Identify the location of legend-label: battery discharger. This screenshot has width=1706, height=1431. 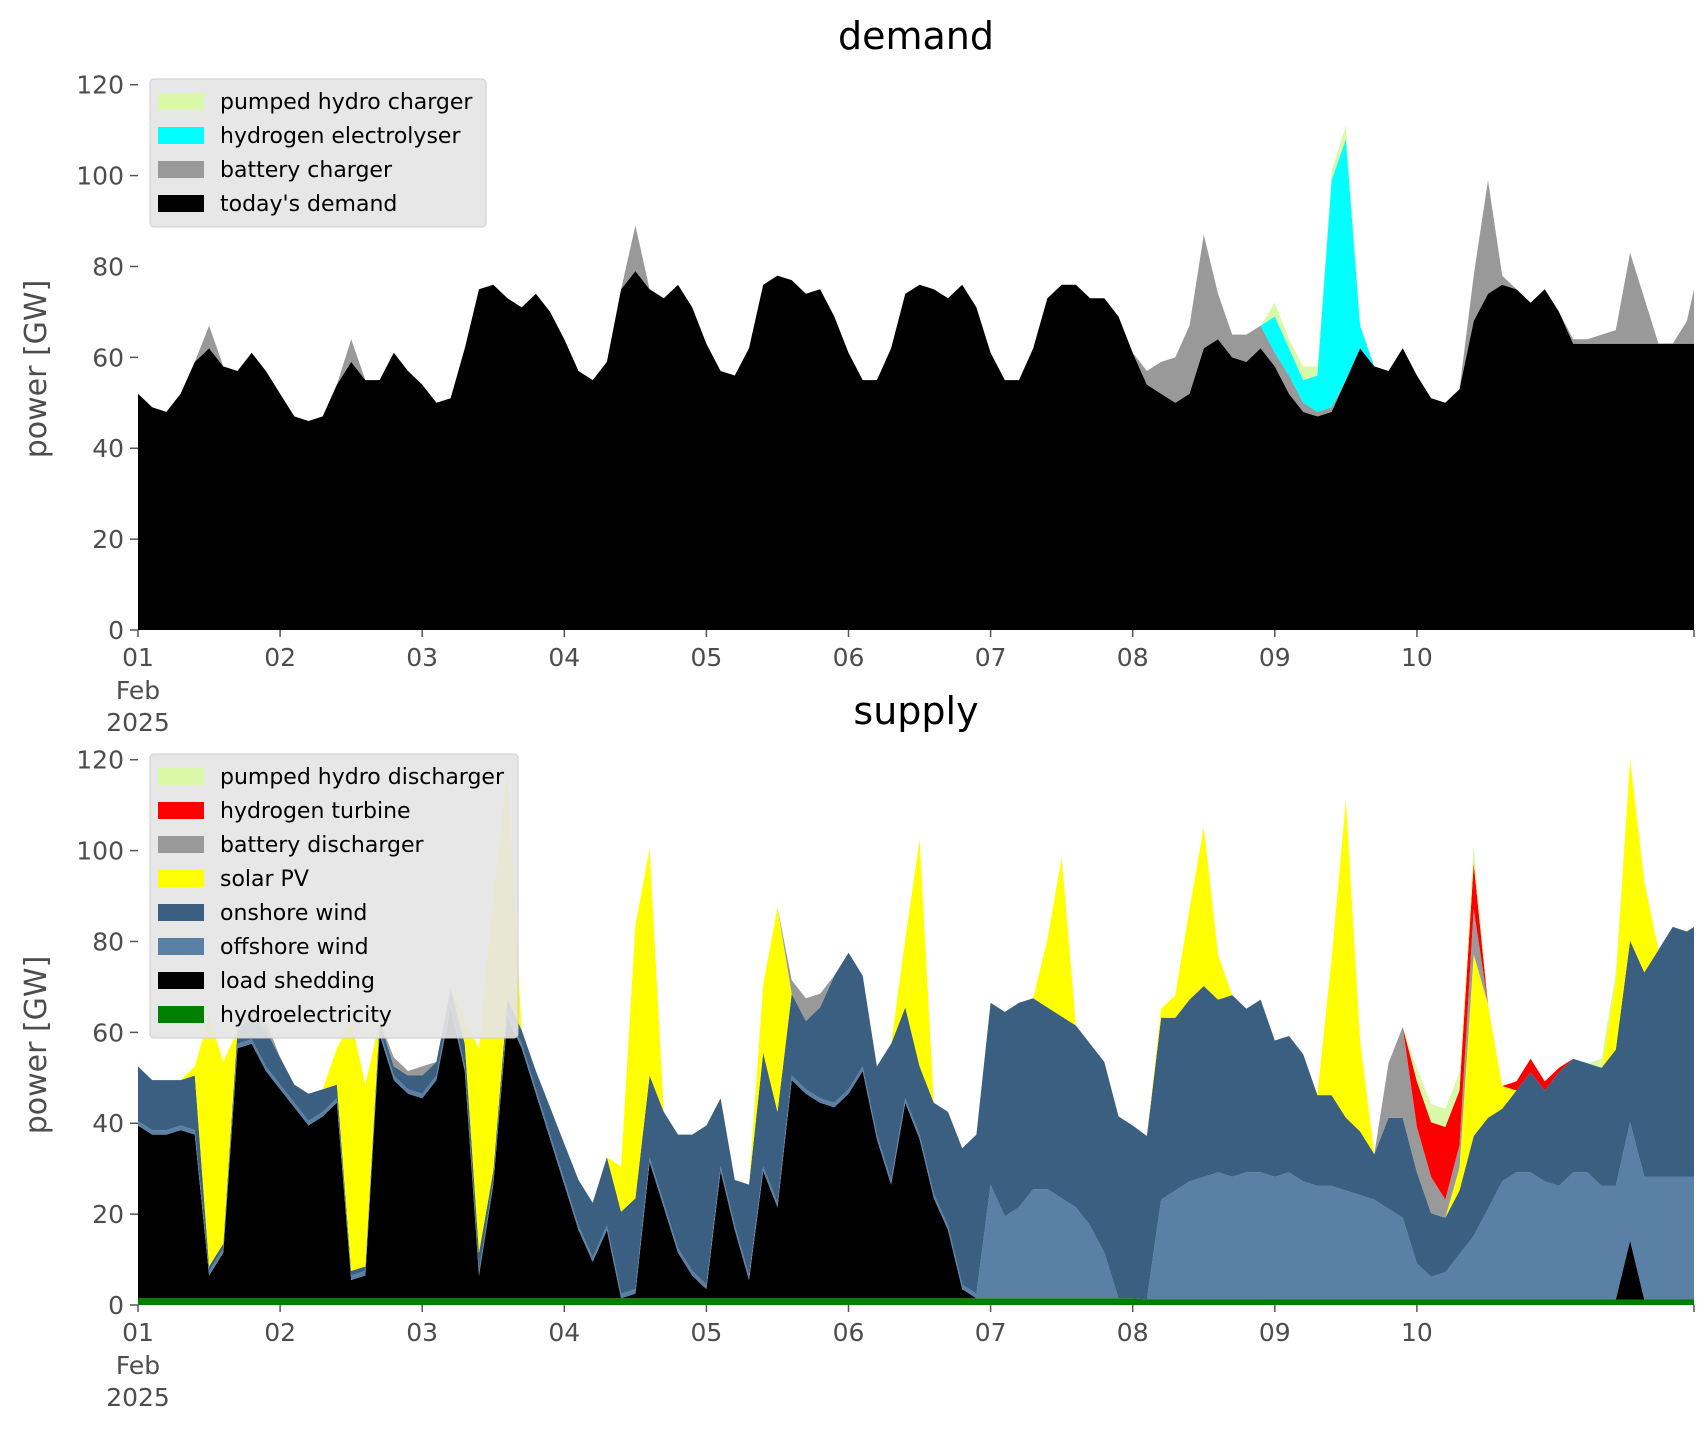
(322, 845).